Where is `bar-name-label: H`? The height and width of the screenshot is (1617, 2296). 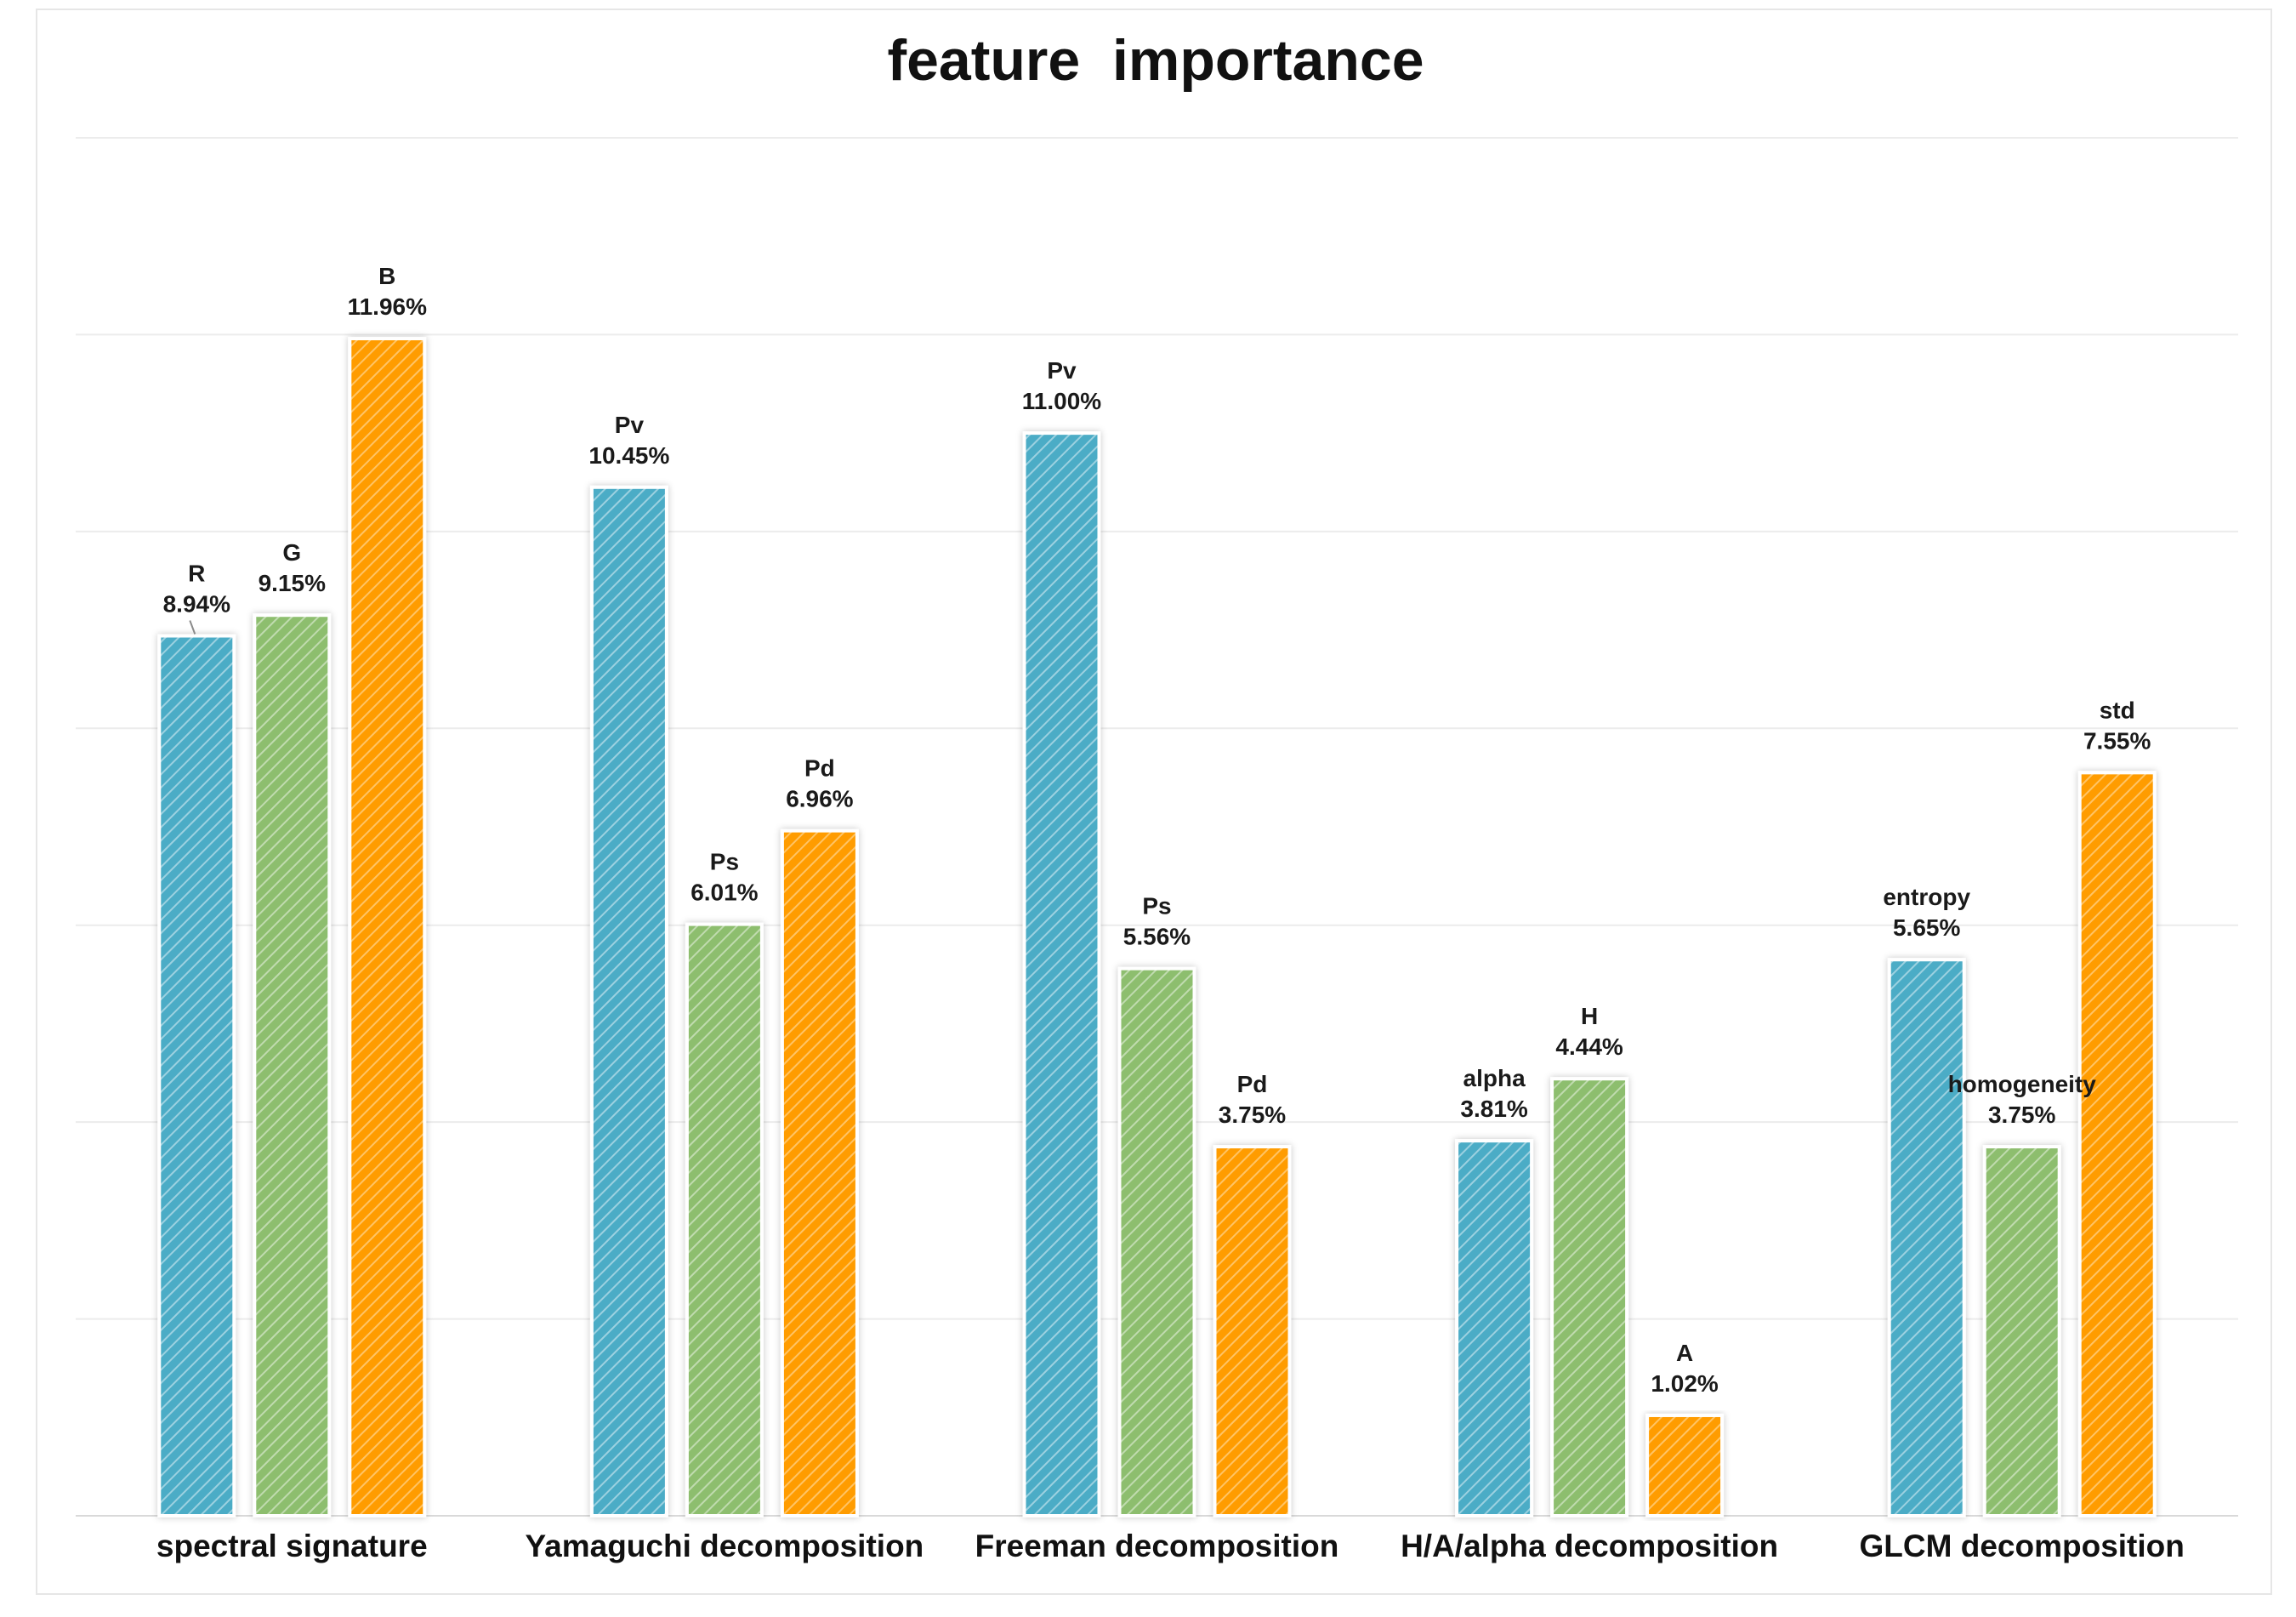 bar-name-label: H is located at coordinates (1589, 1016).